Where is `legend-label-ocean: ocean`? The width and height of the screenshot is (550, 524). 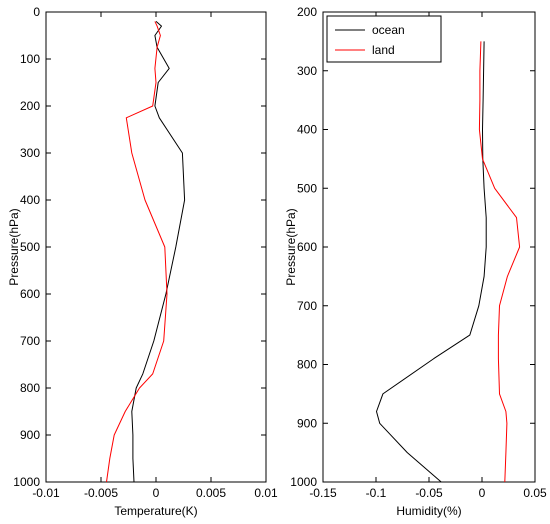 legend-label-ocean: ocean is located at coordinates (388, 30).